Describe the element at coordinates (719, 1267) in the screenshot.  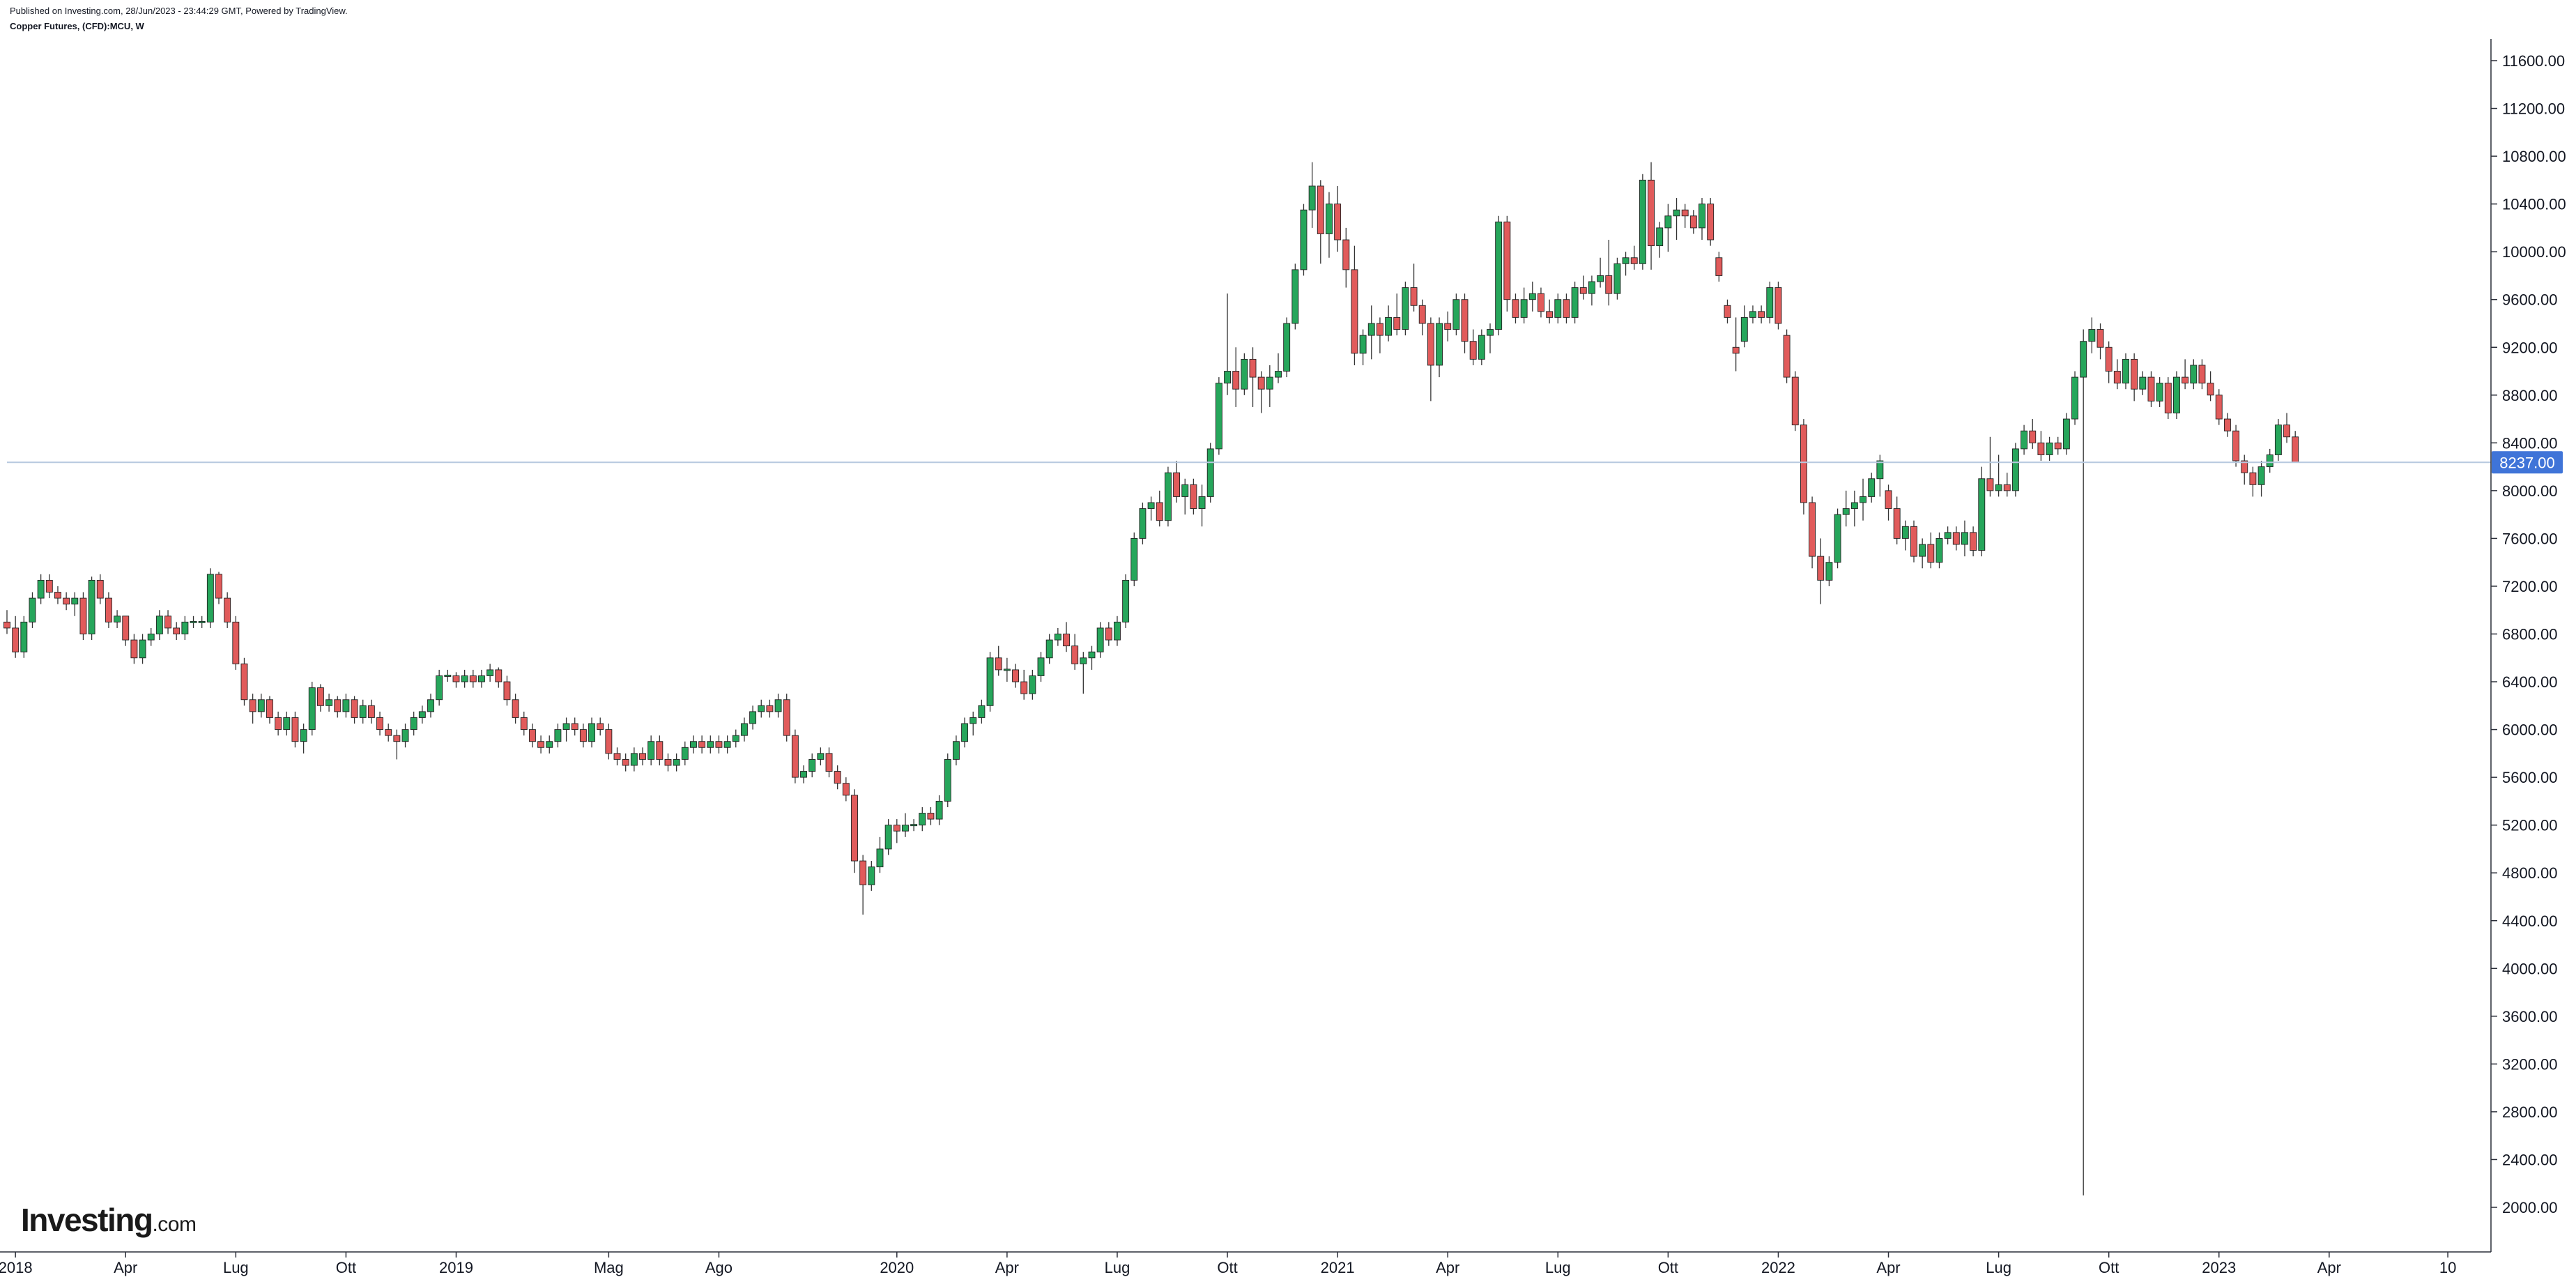
I see `x-tick-label: Ago` at that location.